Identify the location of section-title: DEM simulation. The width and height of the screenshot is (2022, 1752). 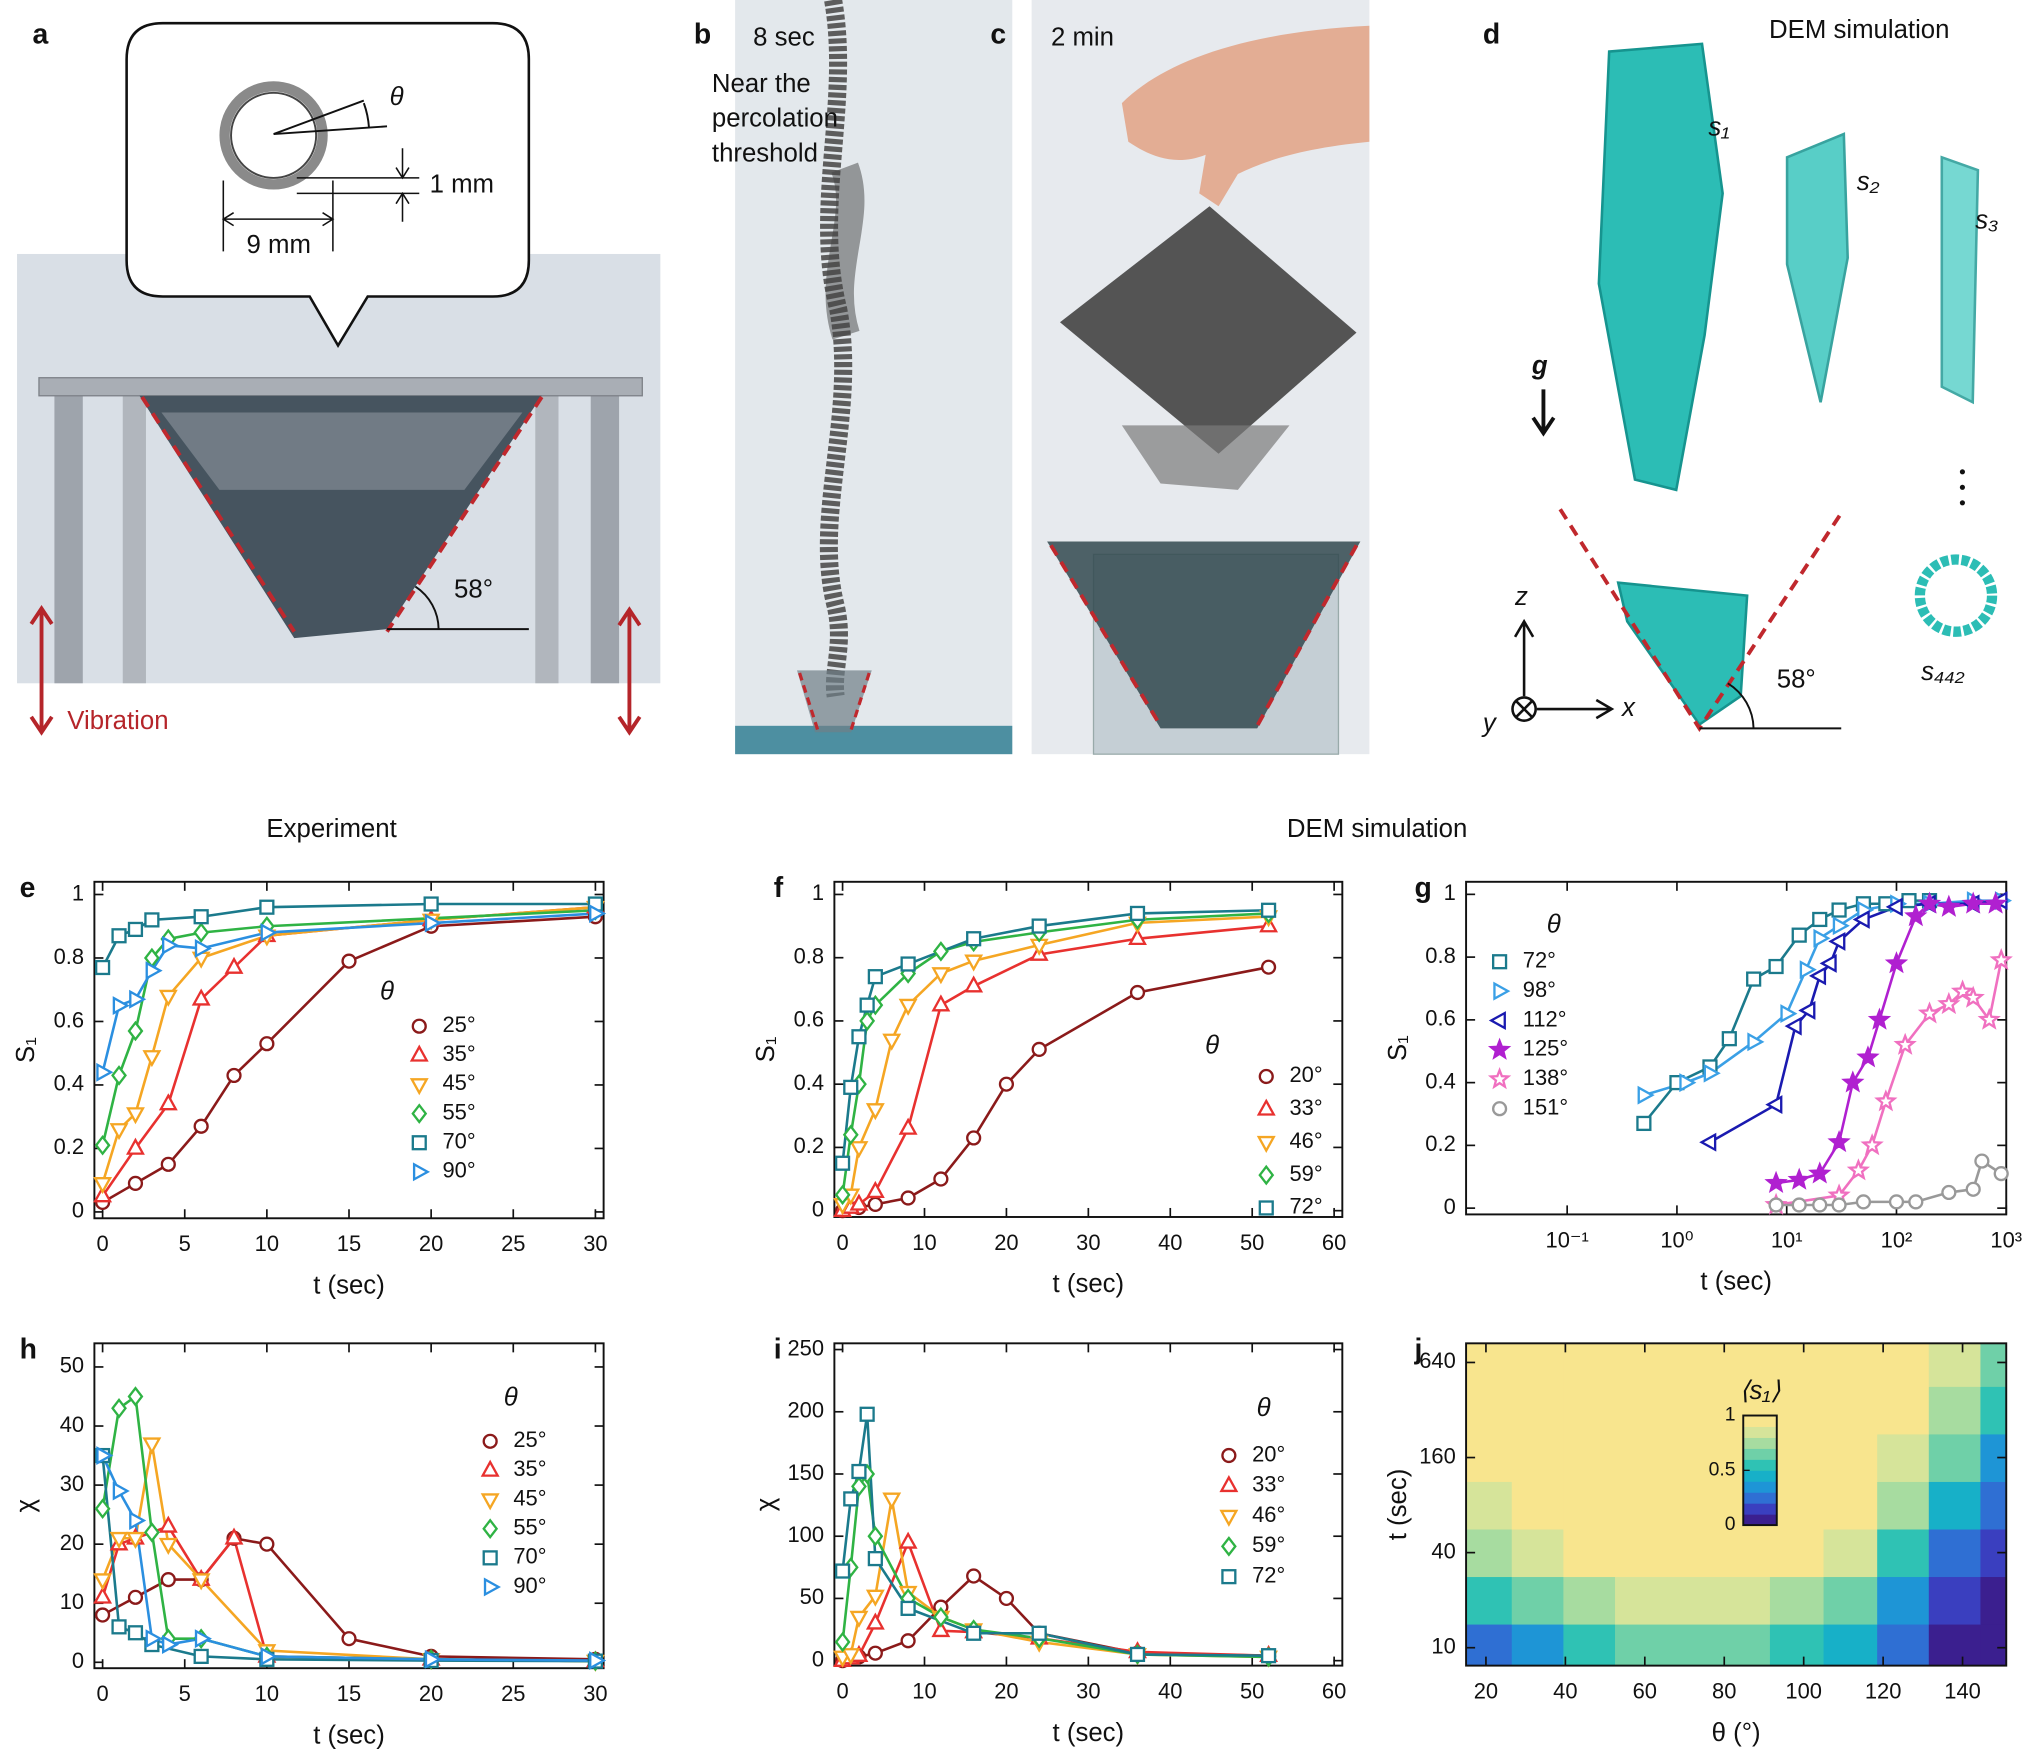
(1377, 829).